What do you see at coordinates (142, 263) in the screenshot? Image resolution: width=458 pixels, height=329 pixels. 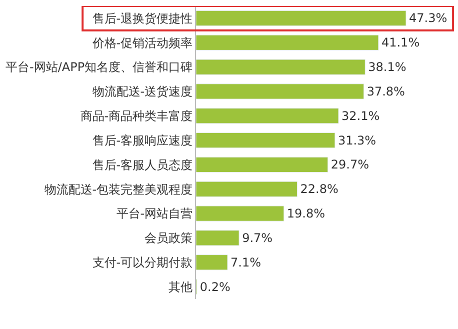 I see `y-tick-label: 支付-可以分期付款` at bounding box center [142, 263].